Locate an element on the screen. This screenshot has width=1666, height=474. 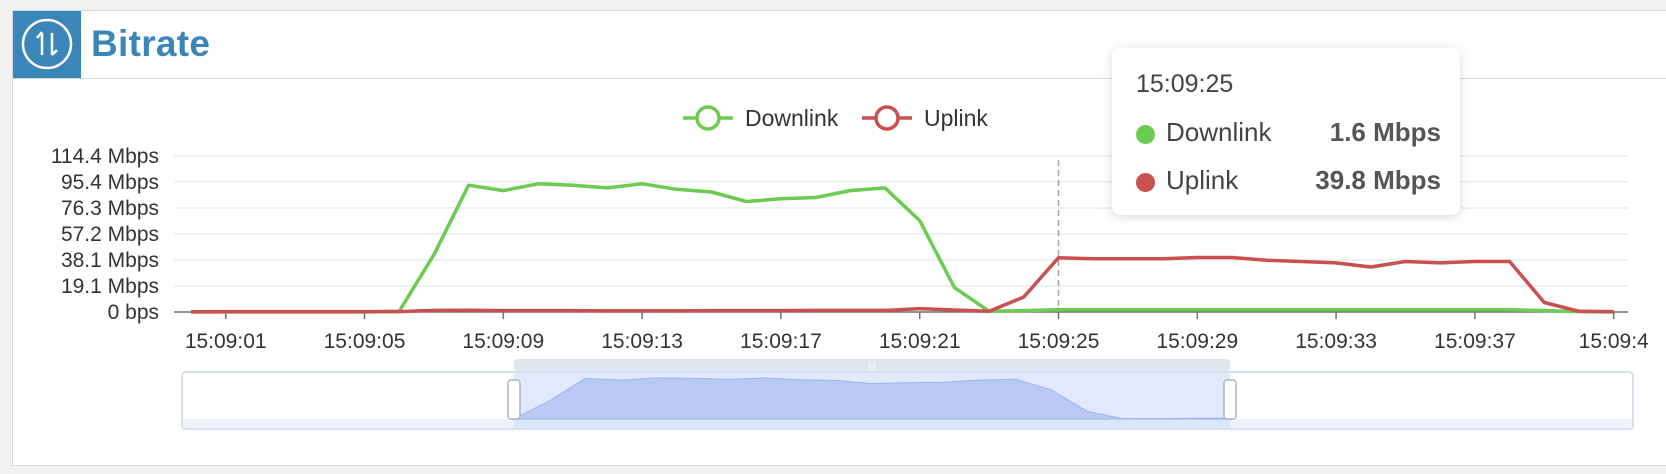
x-tick-label: 15:09:4 is located at coordinates (1614, 341).